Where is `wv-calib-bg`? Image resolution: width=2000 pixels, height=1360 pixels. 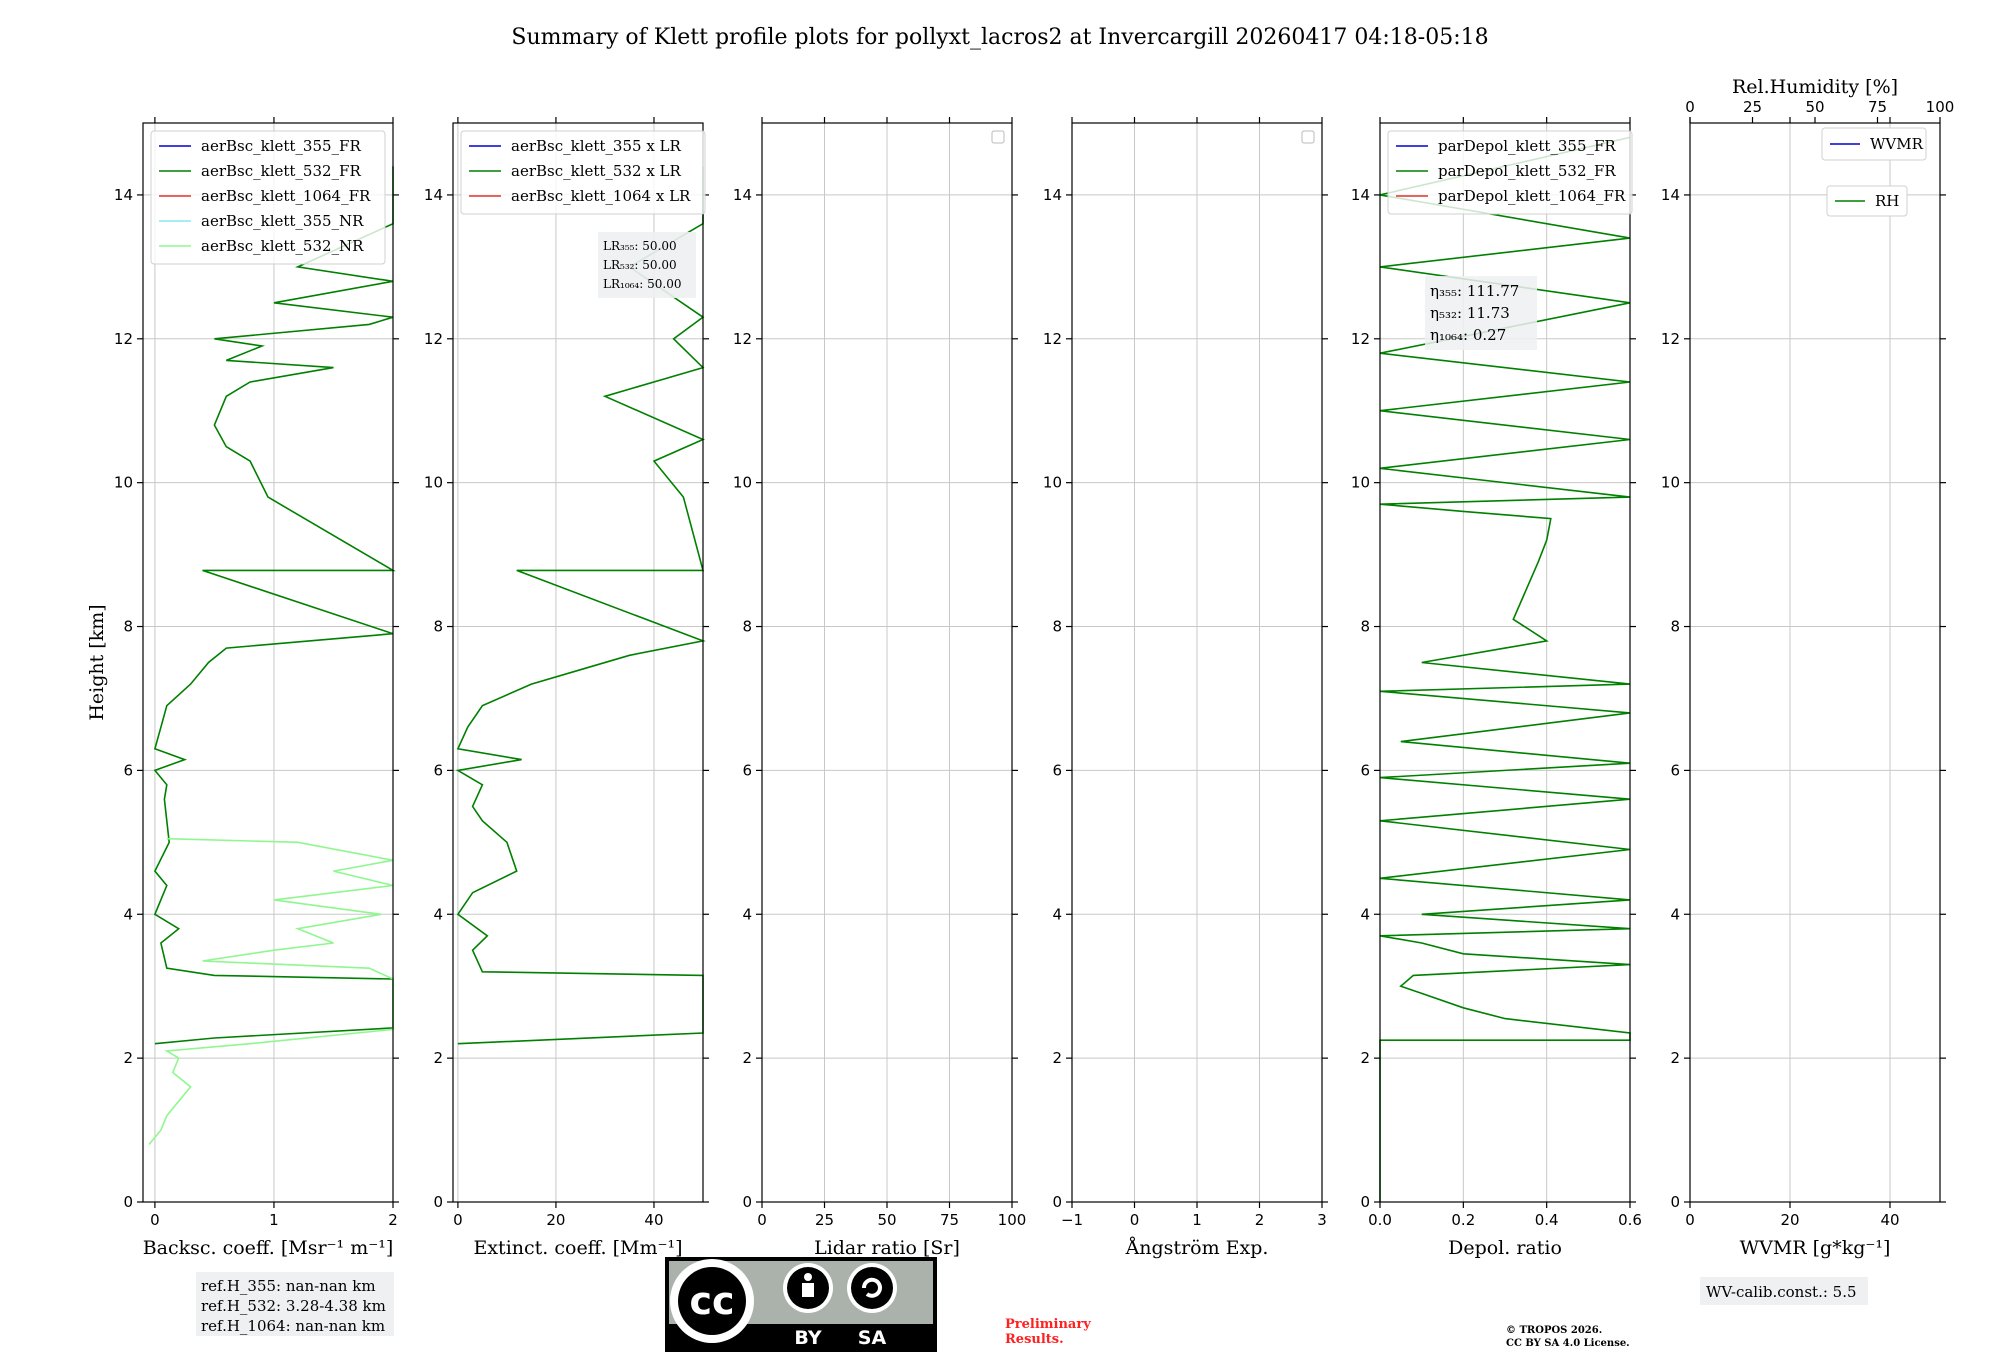
wv-calib-bg is located at coordinates (1784, 1291).